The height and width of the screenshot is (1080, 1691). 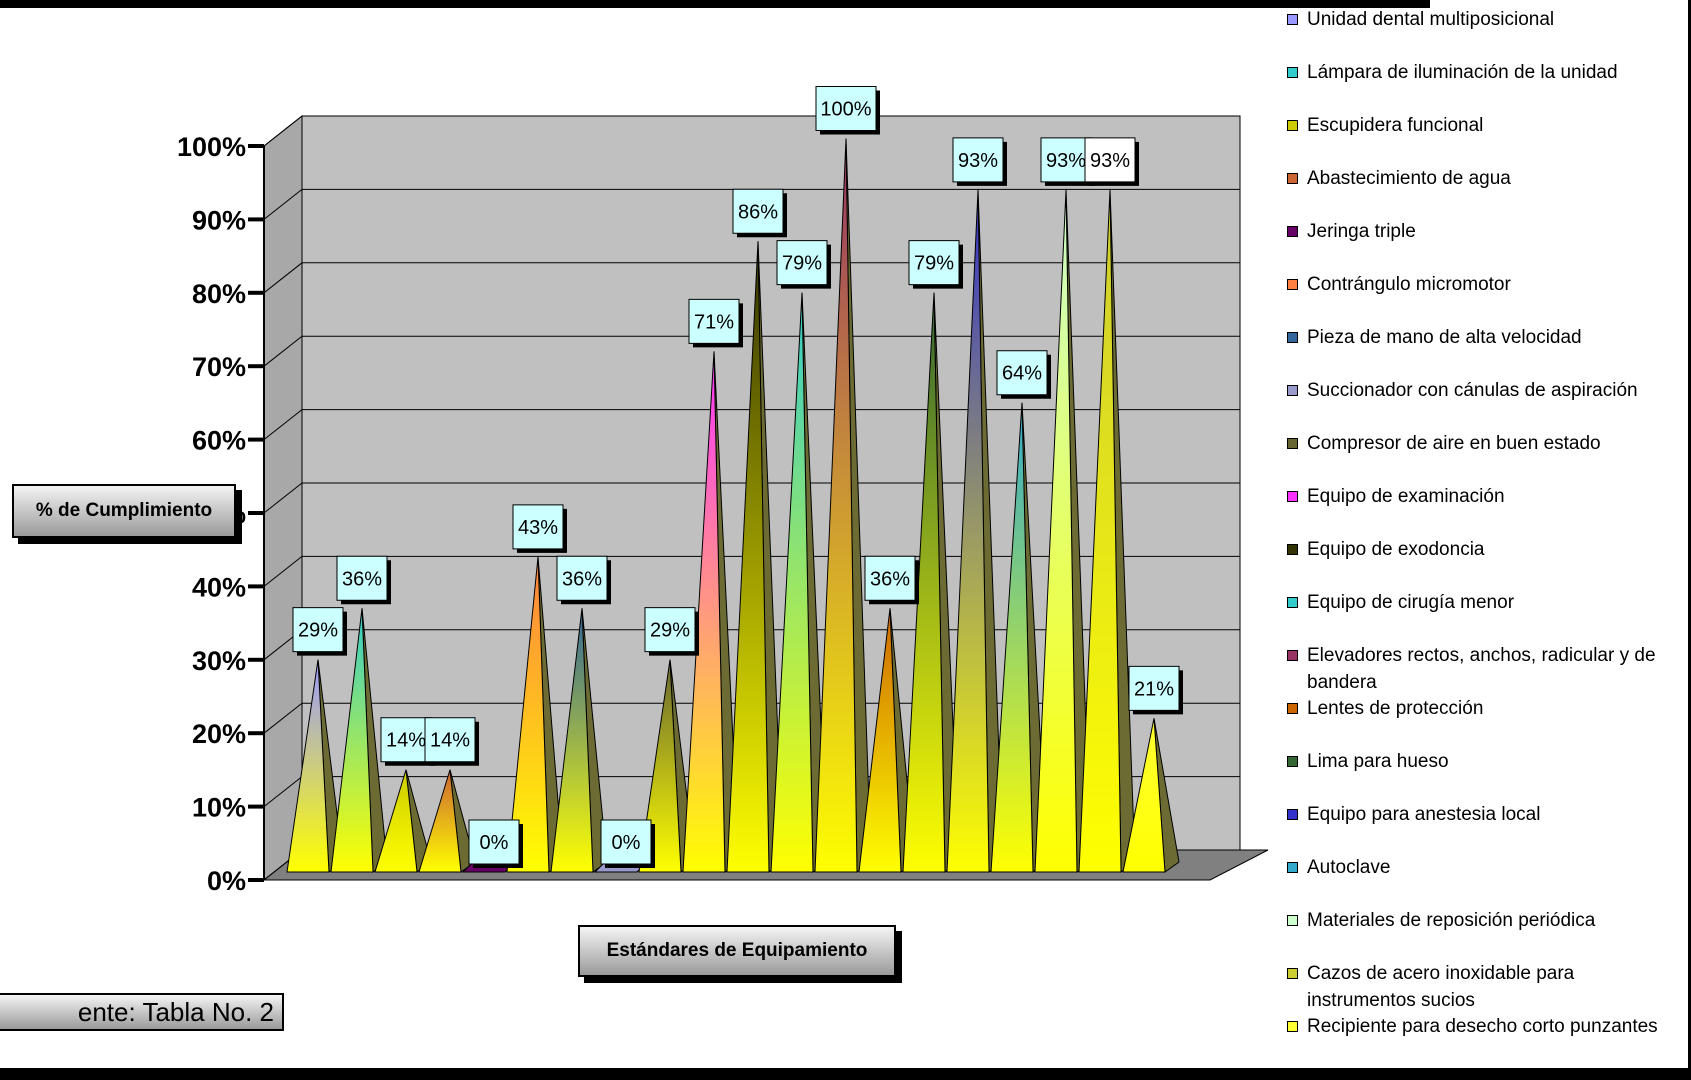 What do you see at coordinates (219, 661) in the screenshot?
I see `y-tick-label: 30%` at bounding box center [219, 661].